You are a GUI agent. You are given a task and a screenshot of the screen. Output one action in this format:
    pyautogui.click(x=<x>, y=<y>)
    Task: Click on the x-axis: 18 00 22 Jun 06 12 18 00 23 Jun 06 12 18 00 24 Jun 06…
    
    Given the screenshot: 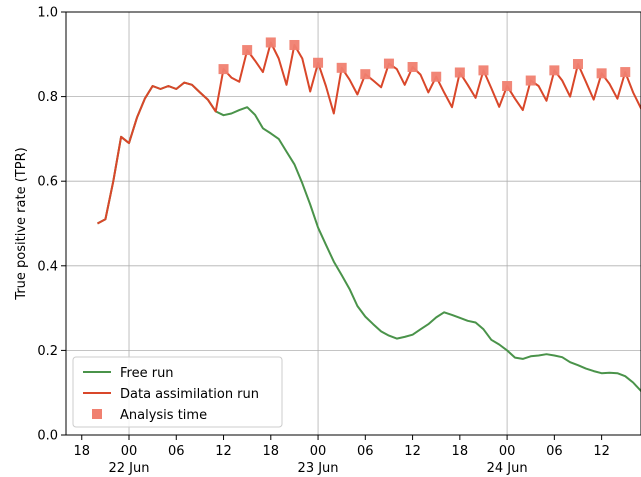 What is the action you would take?
    pyautogui.click(x=357, y=455)
    